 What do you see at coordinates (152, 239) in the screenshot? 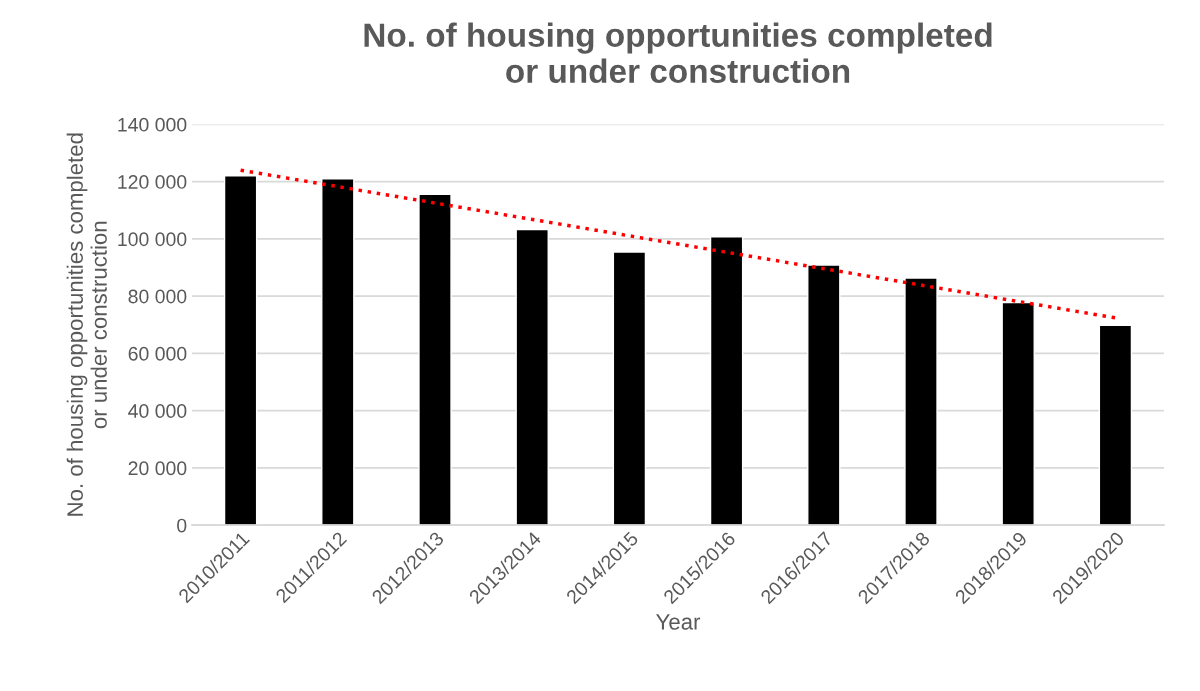
I see `y-tick-label: 100 000` at bounding box center [152, 239].